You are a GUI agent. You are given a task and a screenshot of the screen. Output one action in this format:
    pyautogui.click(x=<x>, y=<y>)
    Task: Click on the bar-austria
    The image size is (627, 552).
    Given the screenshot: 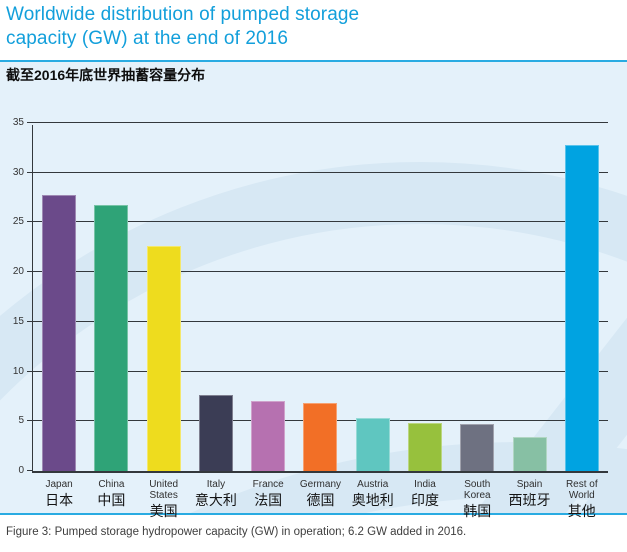 What is the action you would take?
    pyautogui.click(x=372, y=444)
    